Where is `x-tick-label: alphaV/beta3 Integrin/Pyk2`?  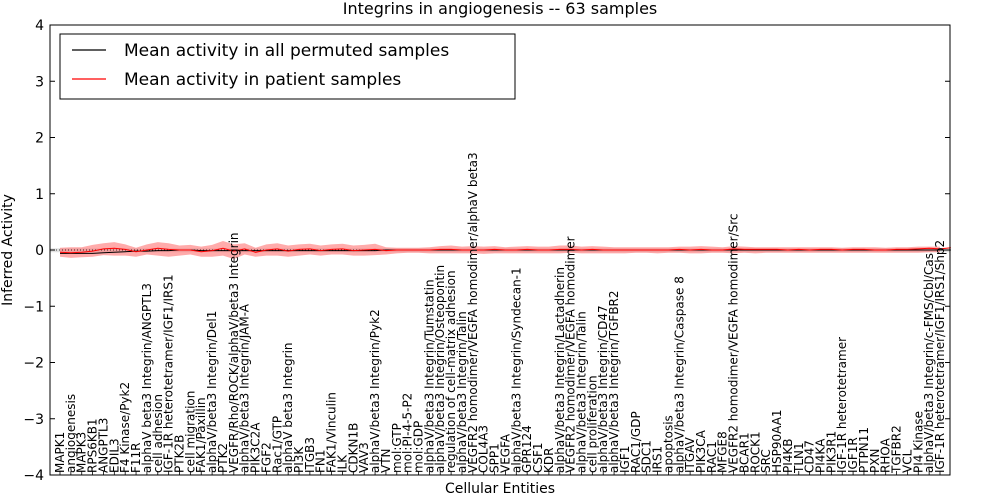
x-tick-label: alphaV/beta3 Integrin/Pyk2 is located at coordinates (375, 391).